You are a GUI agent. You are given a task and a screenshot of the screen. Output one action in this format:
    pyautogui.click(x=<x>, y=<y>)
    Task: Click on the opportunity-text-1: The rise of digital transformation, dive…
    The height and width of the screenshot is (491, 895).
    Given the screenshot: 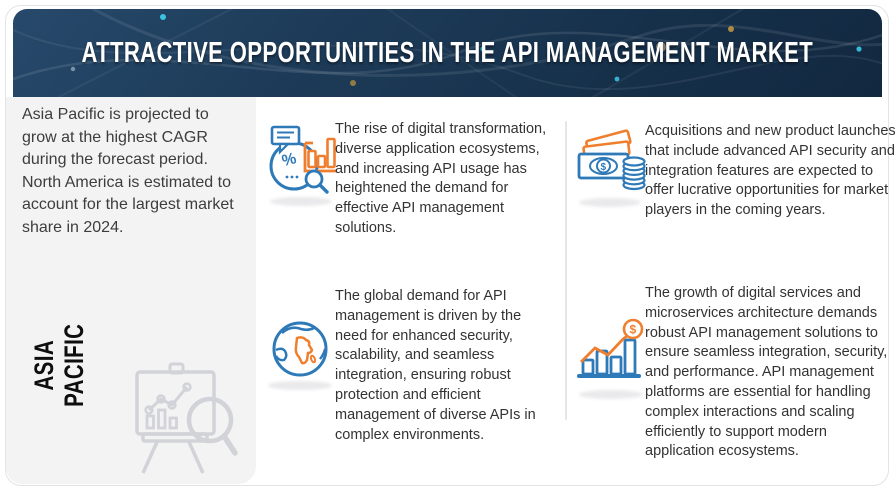 What is the action you would take?
    pyautogui.click(x=441, y=178)
    